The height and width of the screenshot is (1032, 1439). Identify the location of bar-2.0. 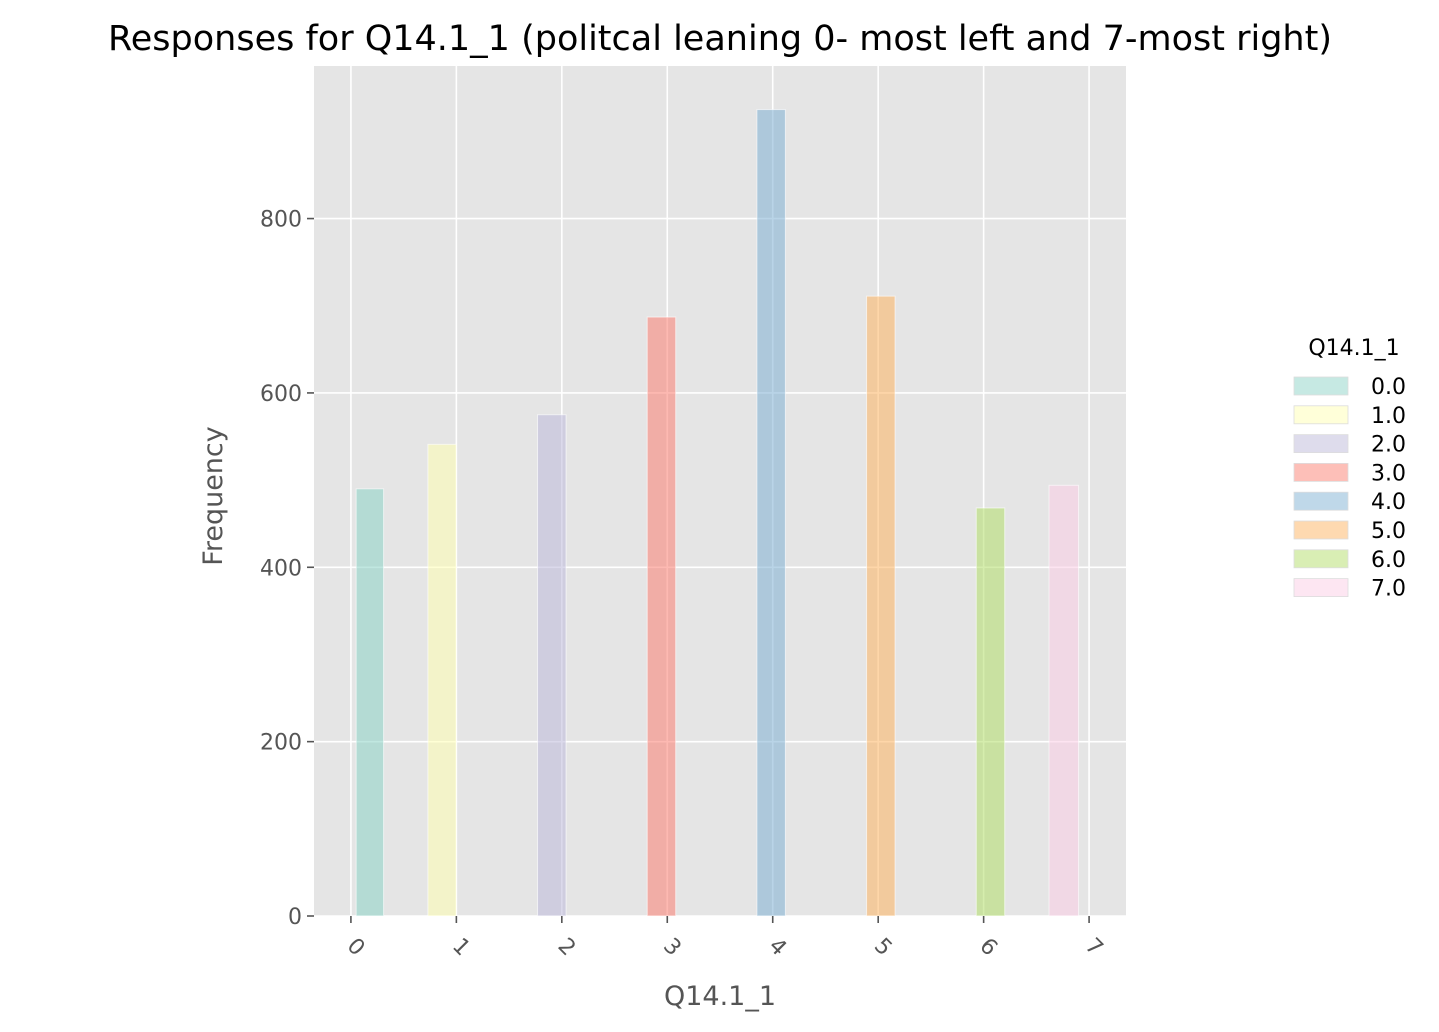
(552, 665).